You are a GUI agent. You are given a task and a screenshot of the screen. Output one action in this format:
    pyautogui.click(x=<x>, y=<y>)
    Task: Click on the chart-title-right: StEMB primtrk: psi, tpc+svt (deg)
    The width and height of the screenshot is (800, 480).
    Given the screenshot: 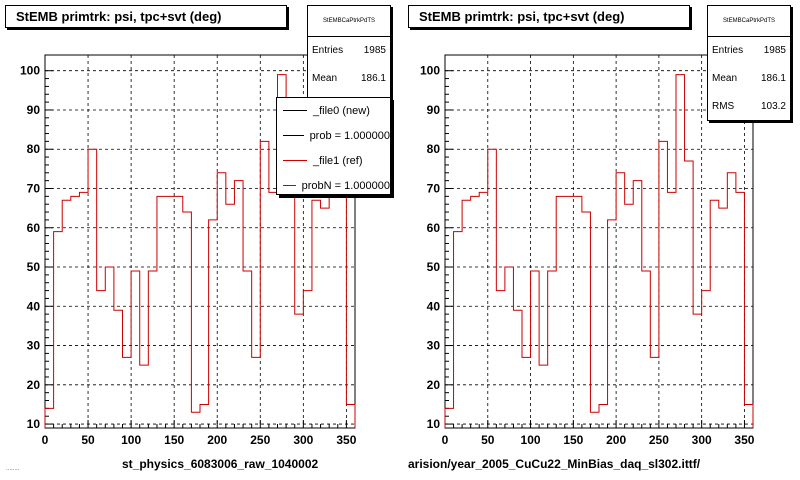 What is the action you would take?
    pyautogui.click(x=549, y=16)
    